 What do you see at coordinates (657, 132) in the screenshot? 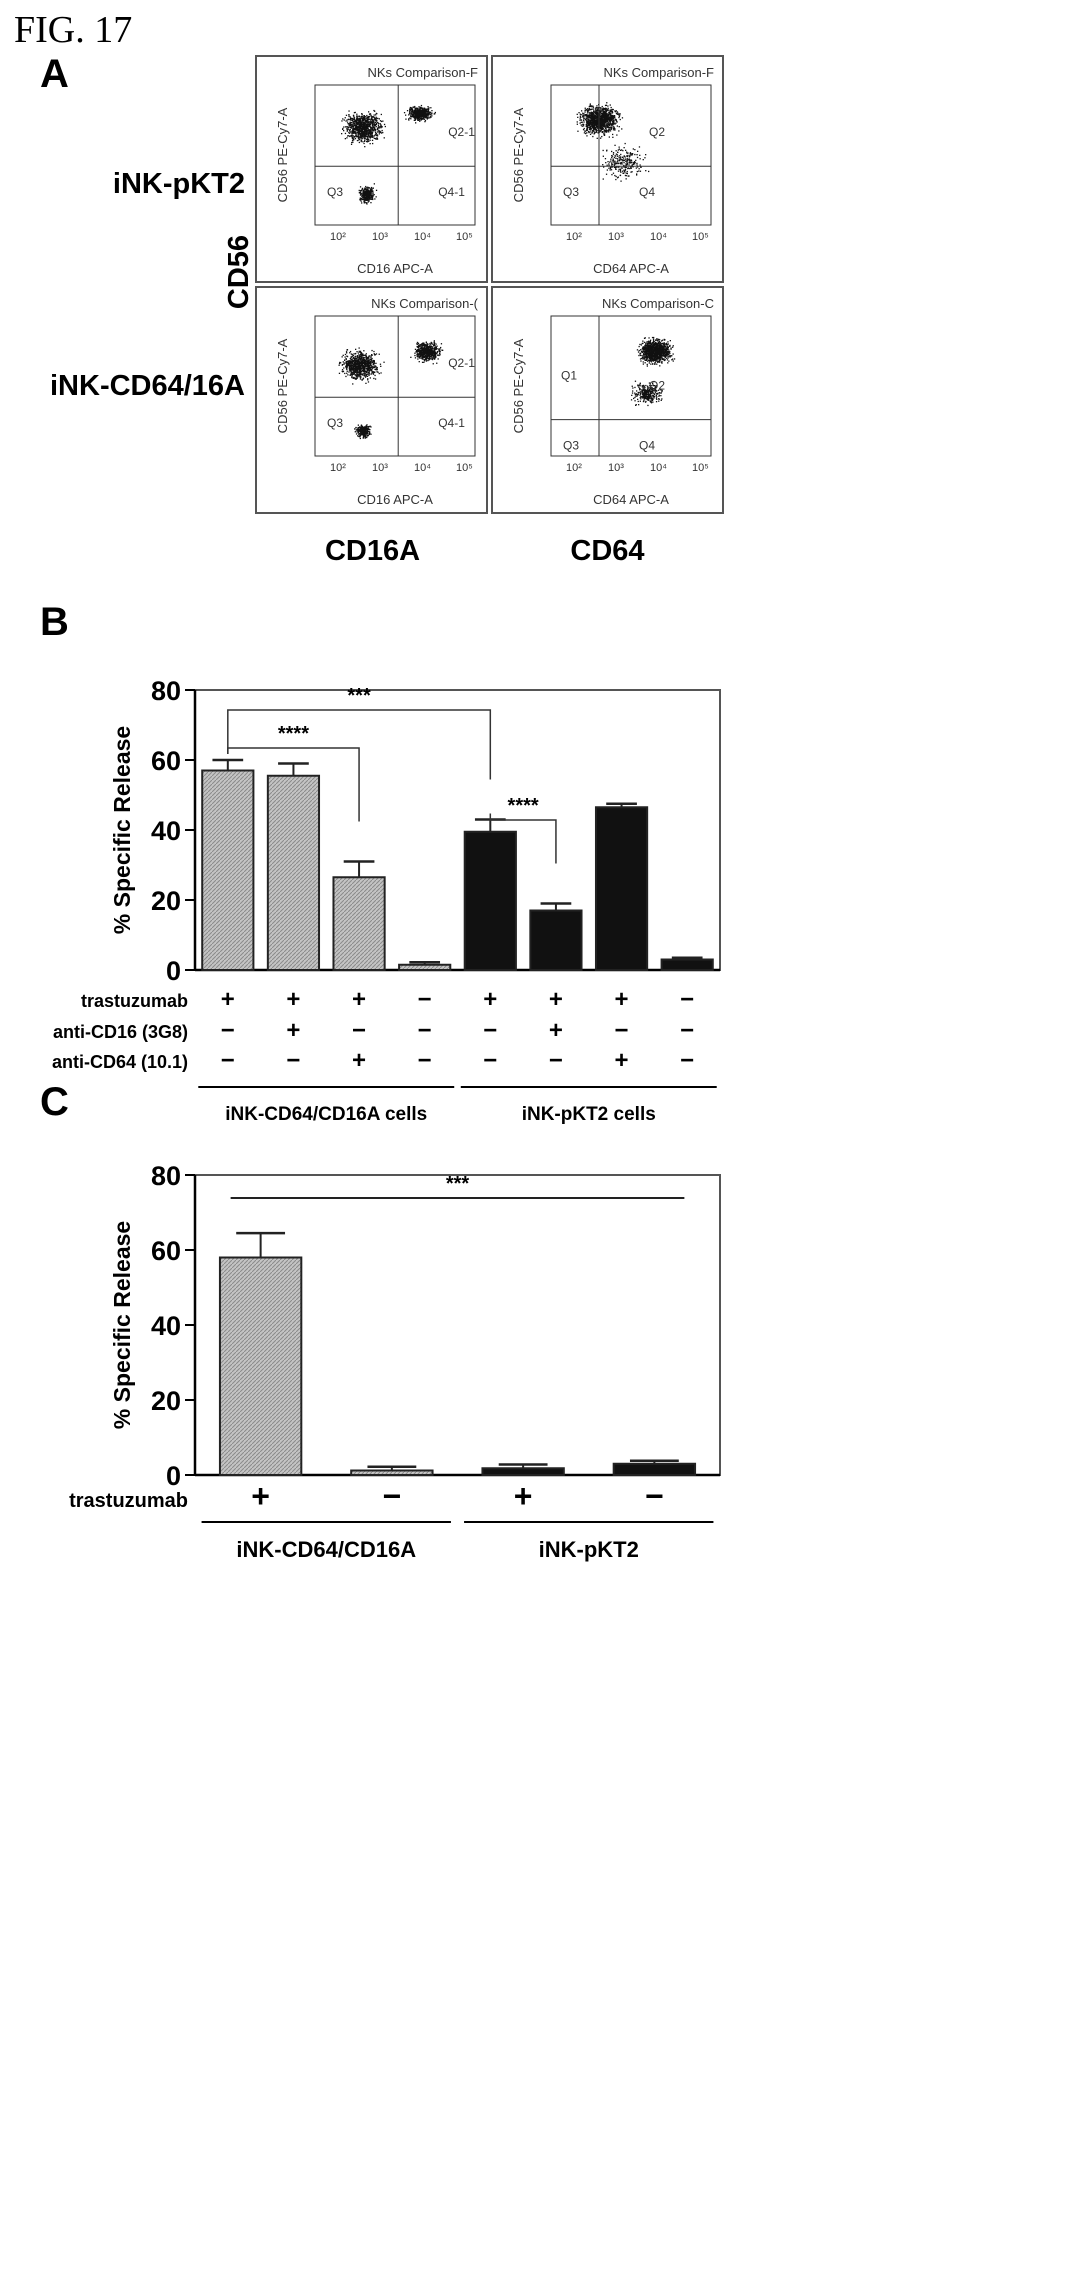
I see `quadrant-label: Q2` at bounding box center [657, 132].